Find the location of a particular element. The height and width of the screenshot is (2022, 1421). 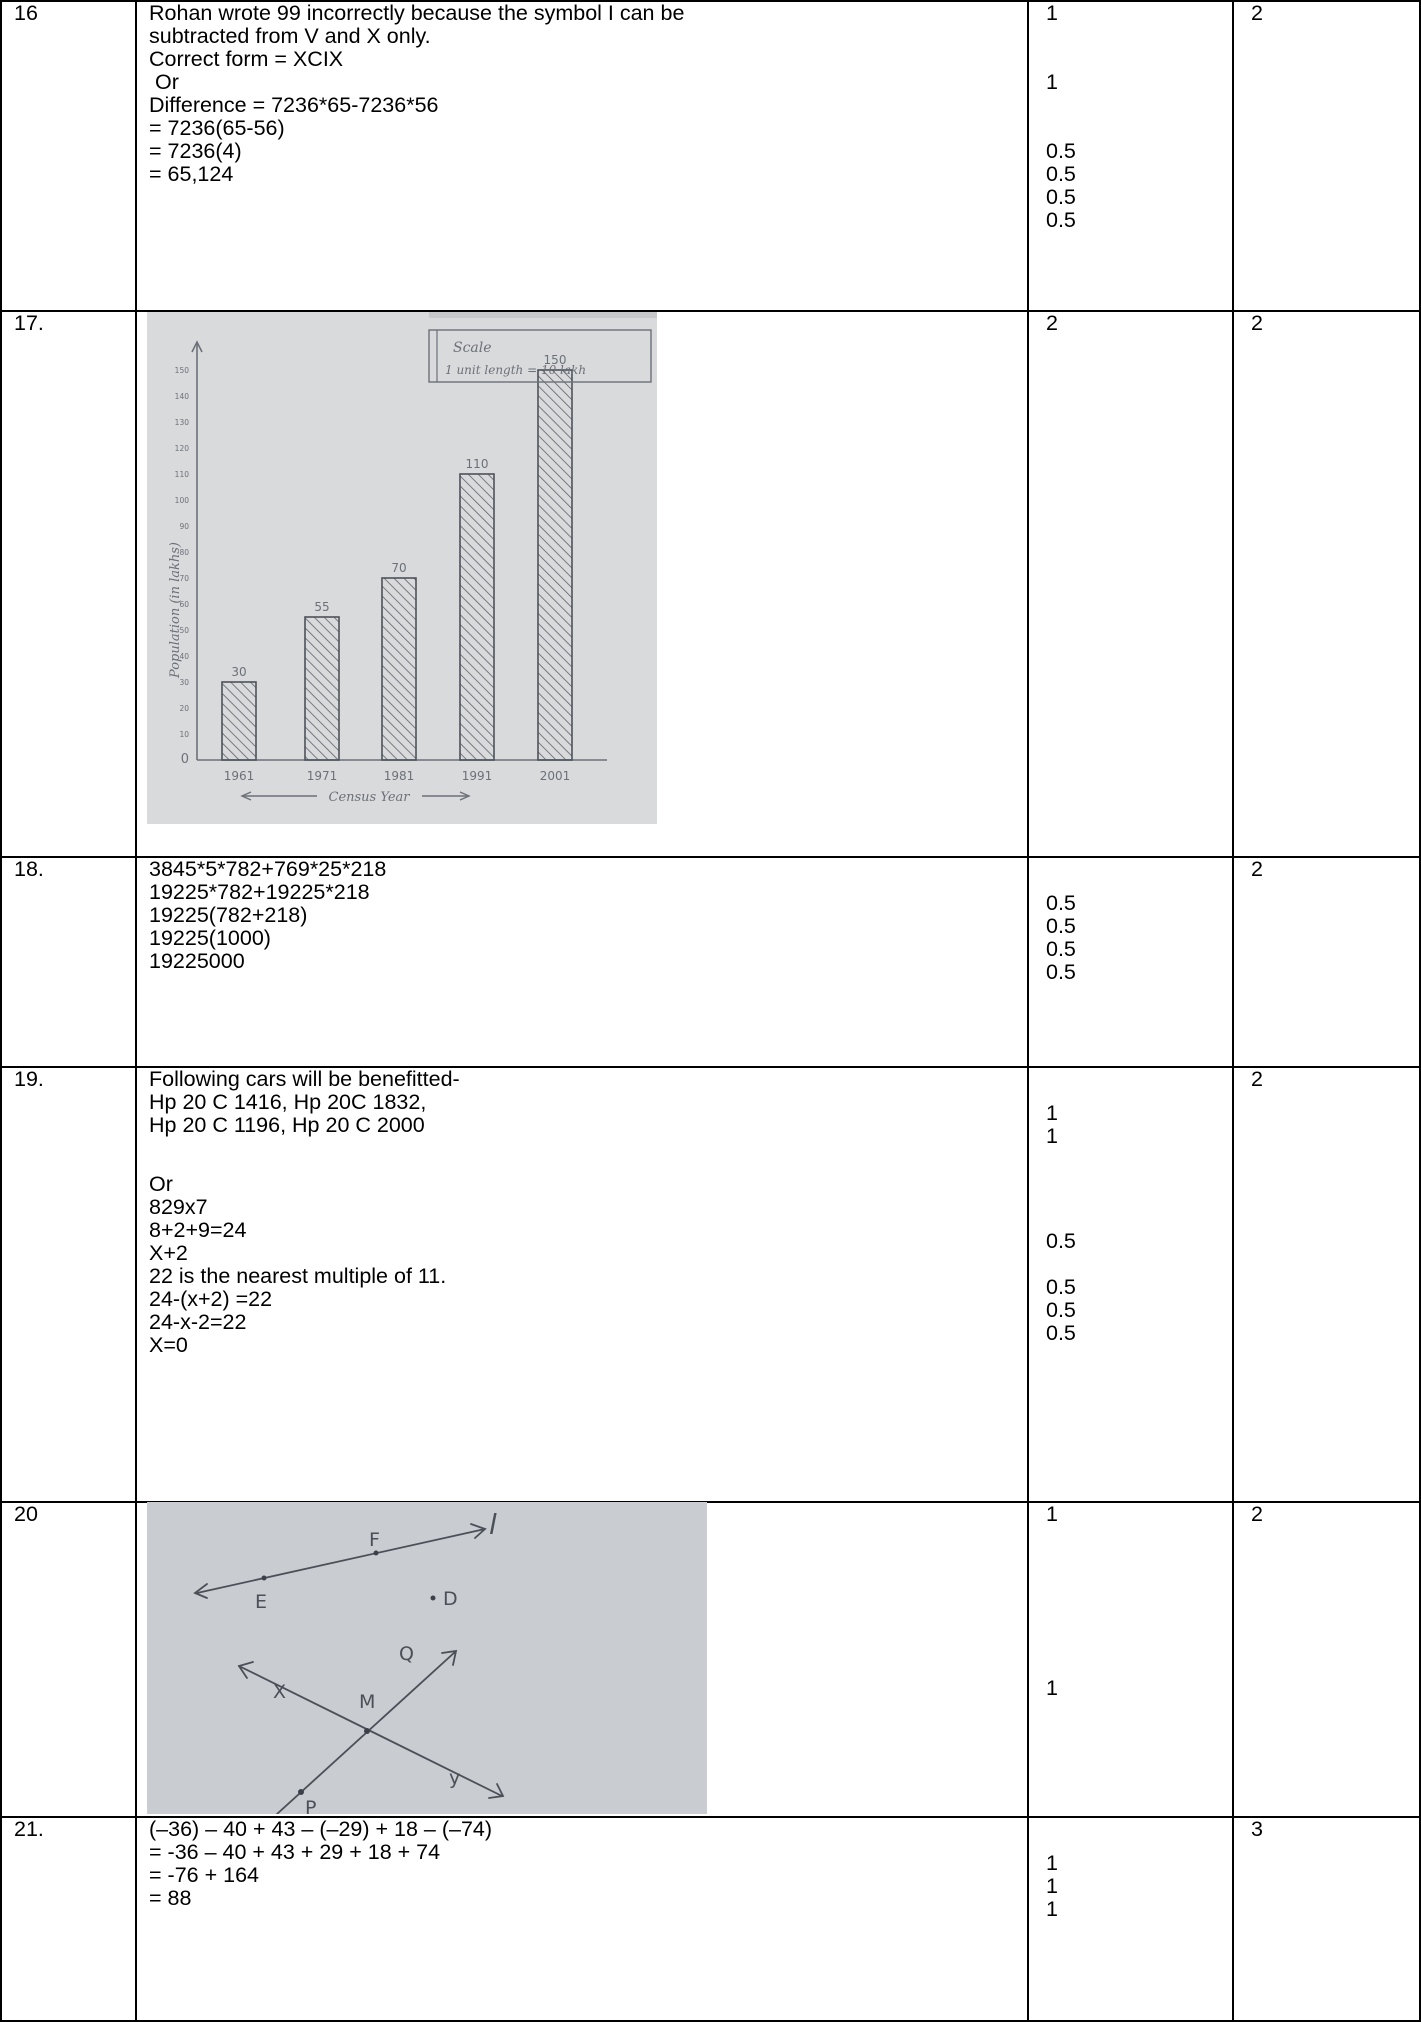

label-q: Q is located at coordinates (406, 1654).